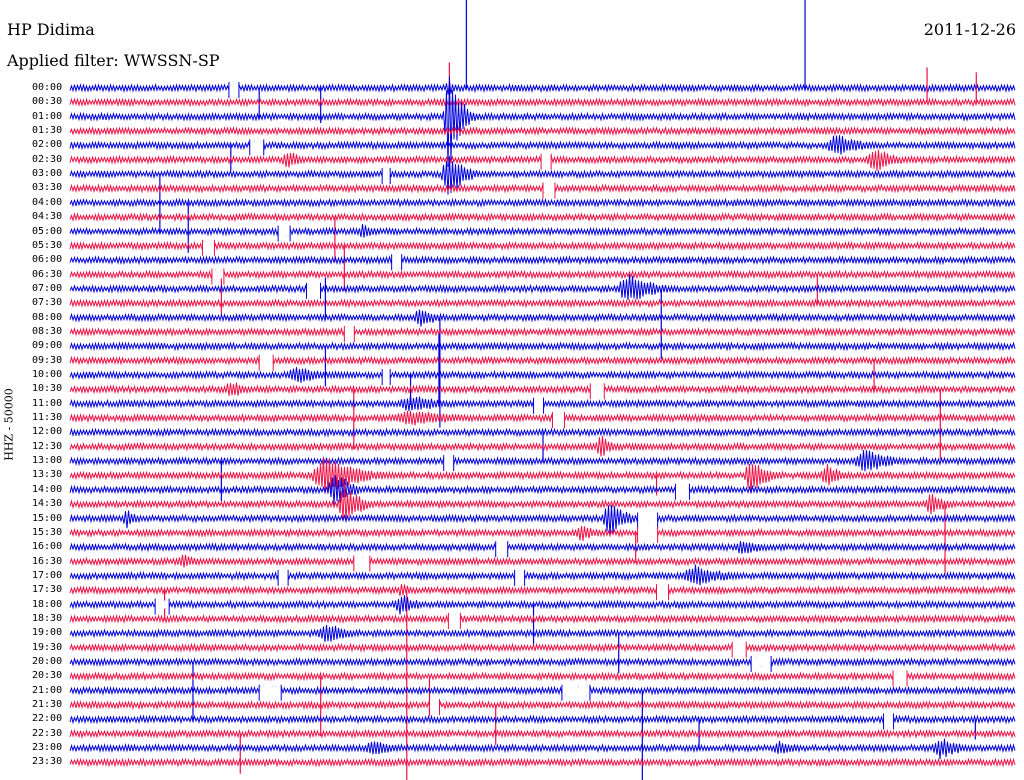 The image size is (1024, 780). Describe the element at coordinates (47, 446) in the screenshot. I see `time-label: 12:30` at that location.